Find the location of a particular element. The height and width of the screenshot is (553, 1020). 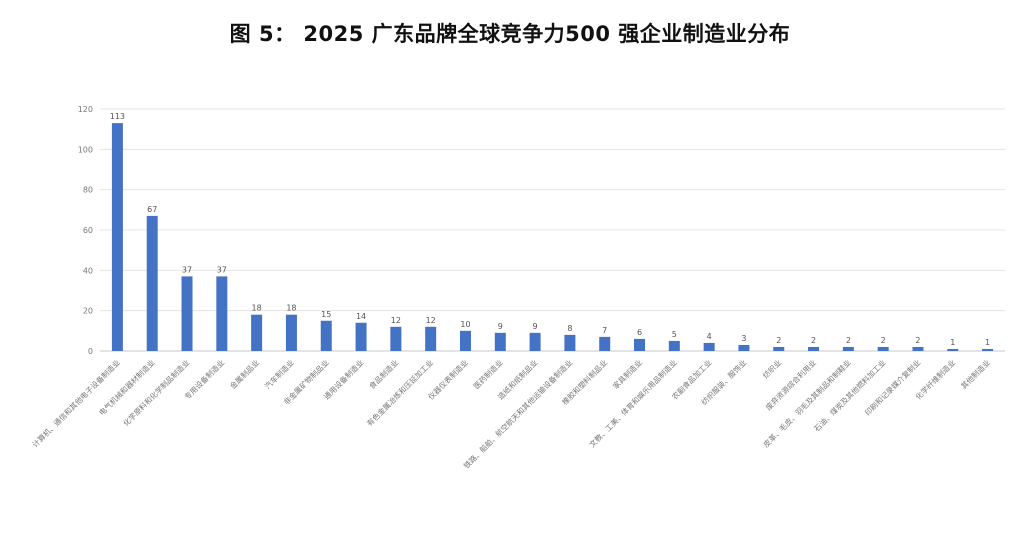

data-label: 14 is located at coordinates (361, 316).